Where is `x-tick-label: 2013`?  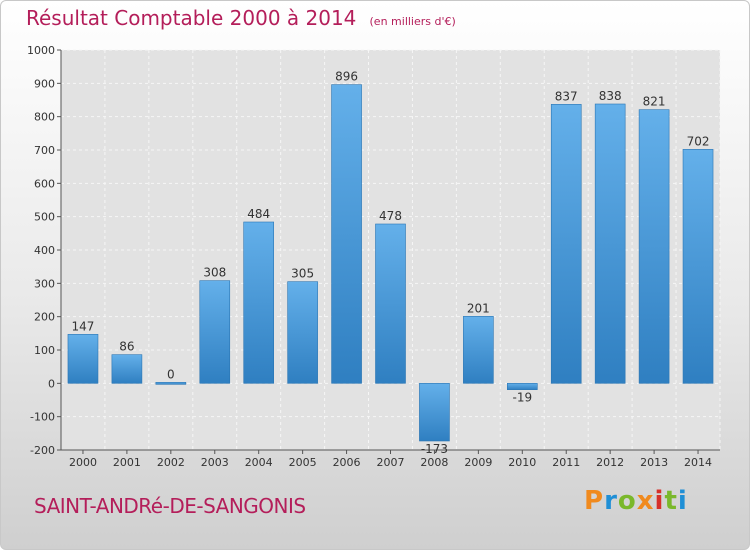 x-tick-label: 2013 is located at coordinates (654, 462).